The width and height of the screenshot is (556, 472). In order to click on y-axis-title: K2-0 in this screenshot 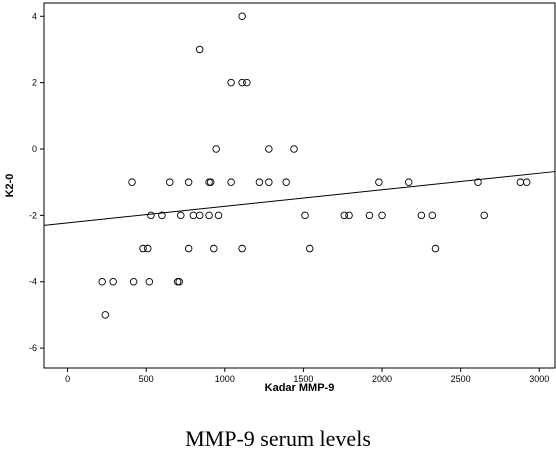, I will do `click(10, 186)`.